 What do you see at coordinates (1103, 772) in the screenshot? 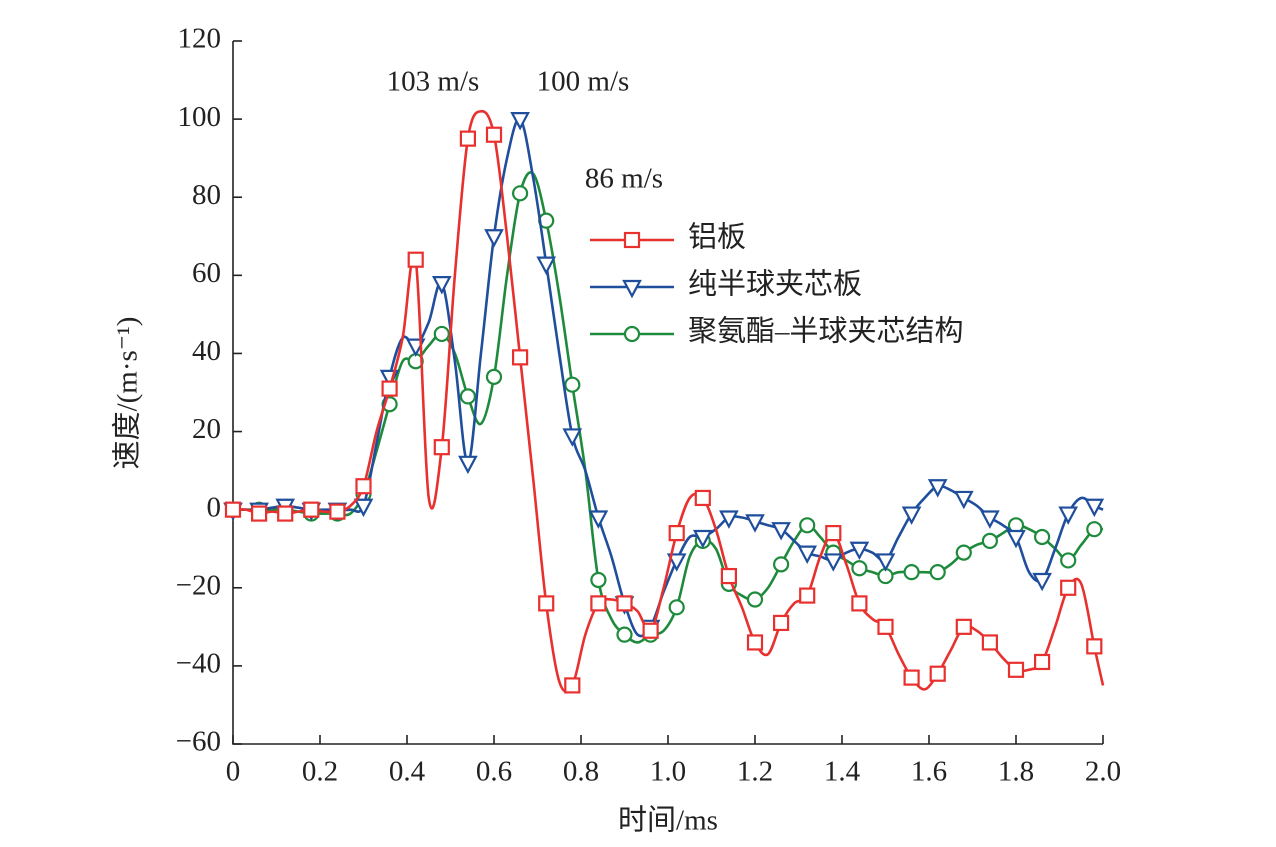
I see `x-tick-label: 2.0` at bounding box center [1103, 772].